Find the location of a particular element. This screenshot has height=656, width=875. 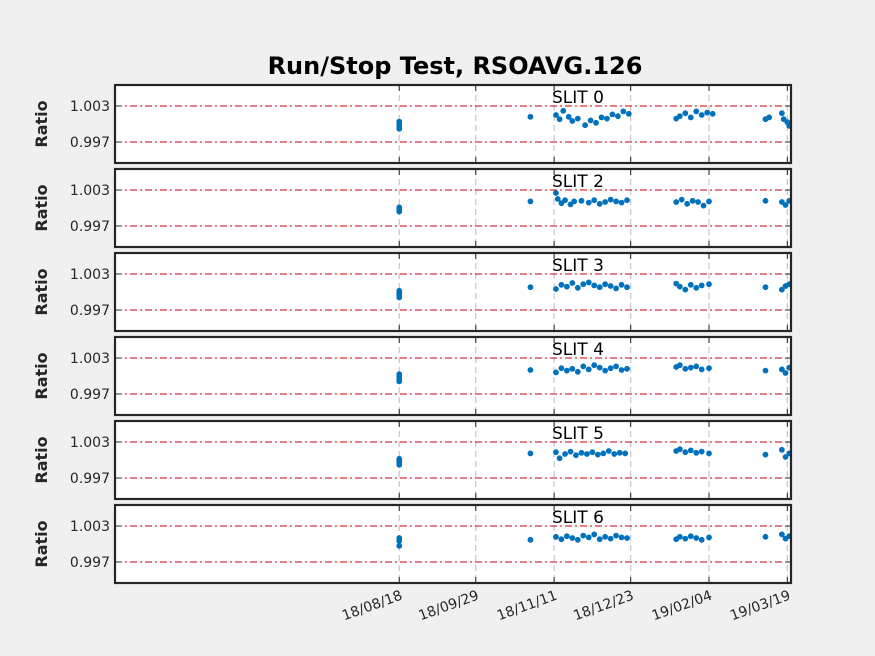

panel-0: 0.997 1.003 SLIT 0 Ratio is located at coordinates (412, 124).